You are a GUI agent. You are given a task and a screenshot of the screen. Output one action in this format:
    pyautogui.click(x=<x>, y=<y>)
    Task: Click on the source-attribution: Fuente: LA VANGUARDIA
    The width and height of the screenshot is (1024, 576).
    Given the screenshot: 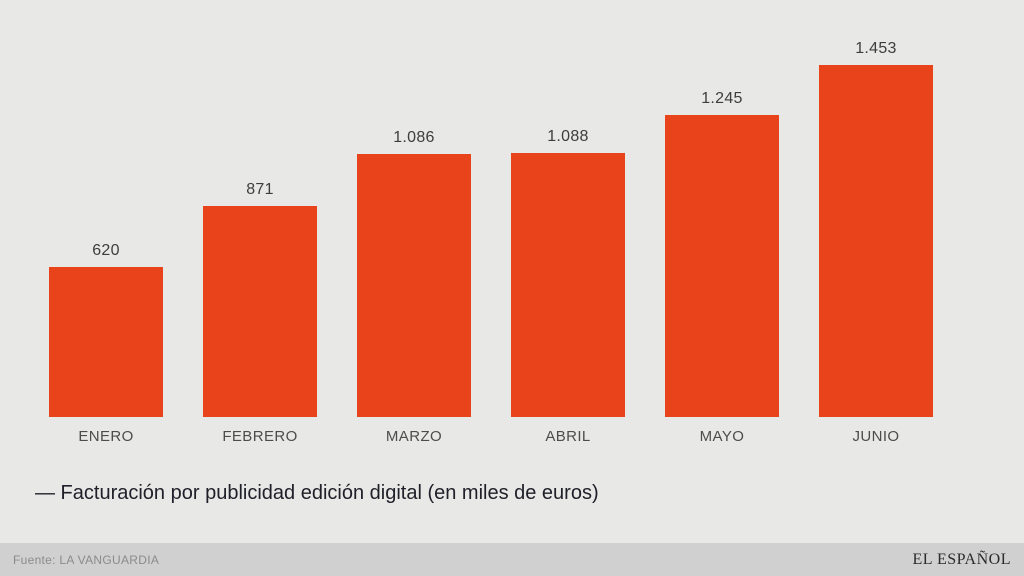 What is the action you would take?
    pyautogui.click(x=86, y=559)
    